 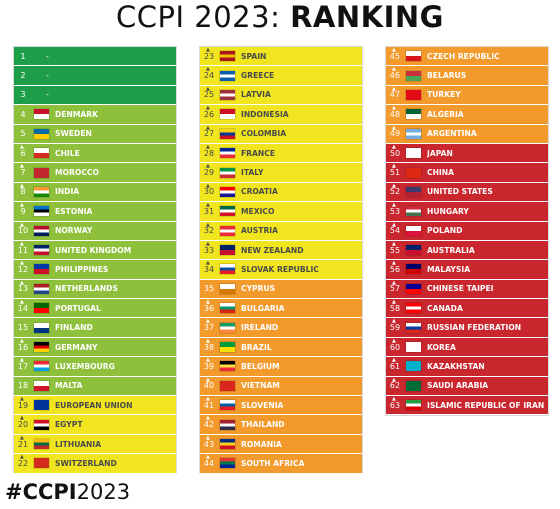 I want to click on rank-number: 31, so click(x=209, y=211).